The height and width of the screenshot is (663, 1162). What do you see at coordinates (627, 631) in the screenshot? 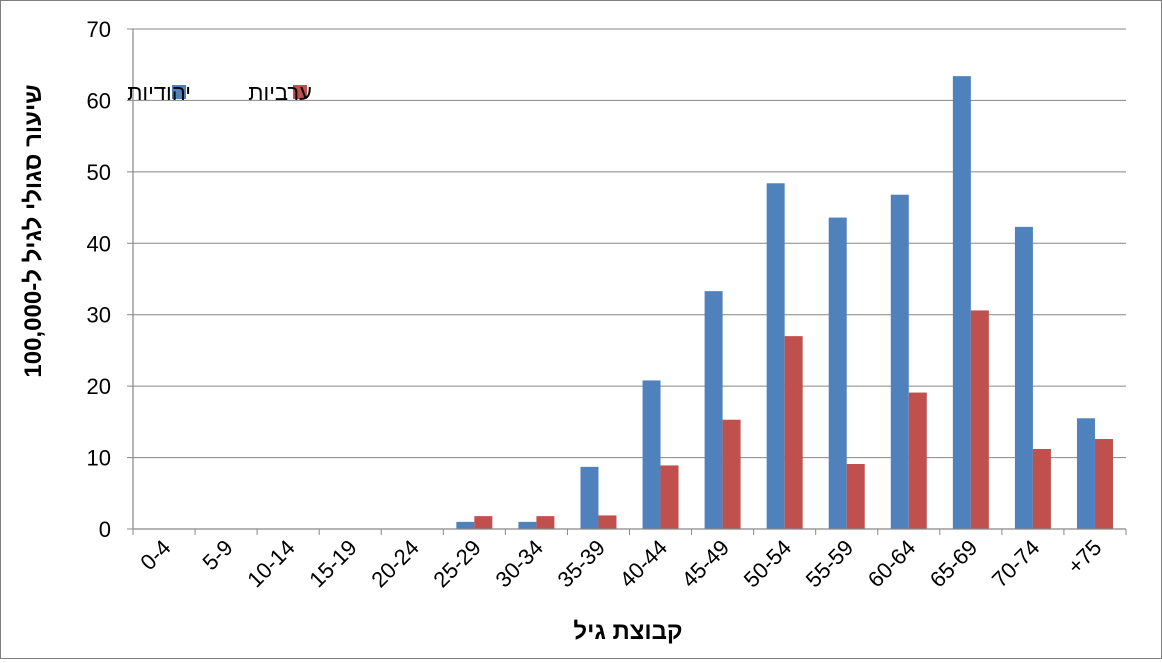
I see `x-axis-title: קבוצת גיל` at bounding box center [627, 631].